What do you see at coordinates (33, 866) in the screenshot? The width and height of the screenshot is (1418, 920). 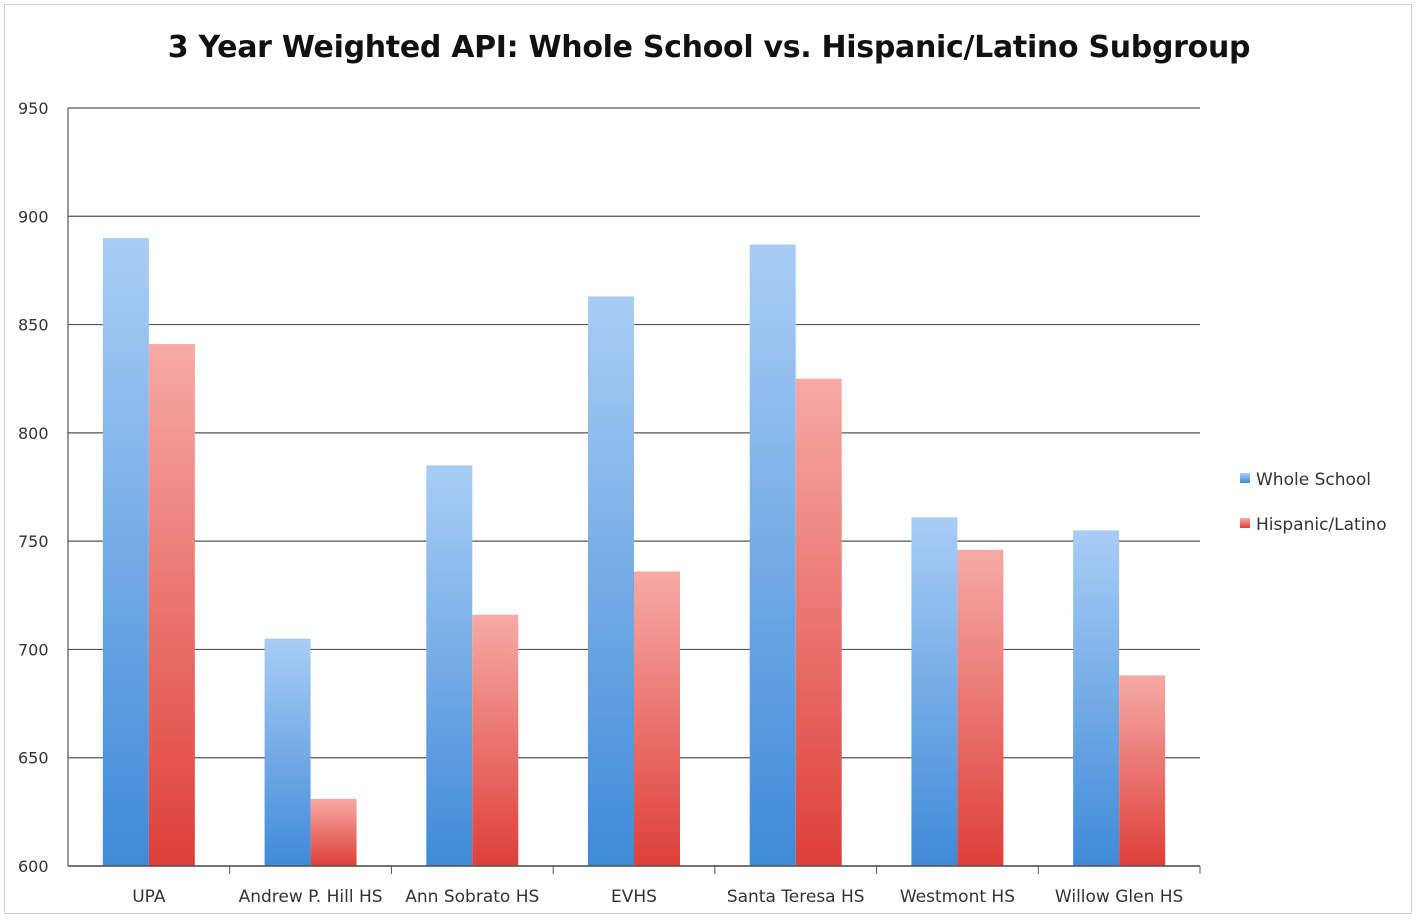 I see `y-tick-label: 600` at bounding box center [33, 866].